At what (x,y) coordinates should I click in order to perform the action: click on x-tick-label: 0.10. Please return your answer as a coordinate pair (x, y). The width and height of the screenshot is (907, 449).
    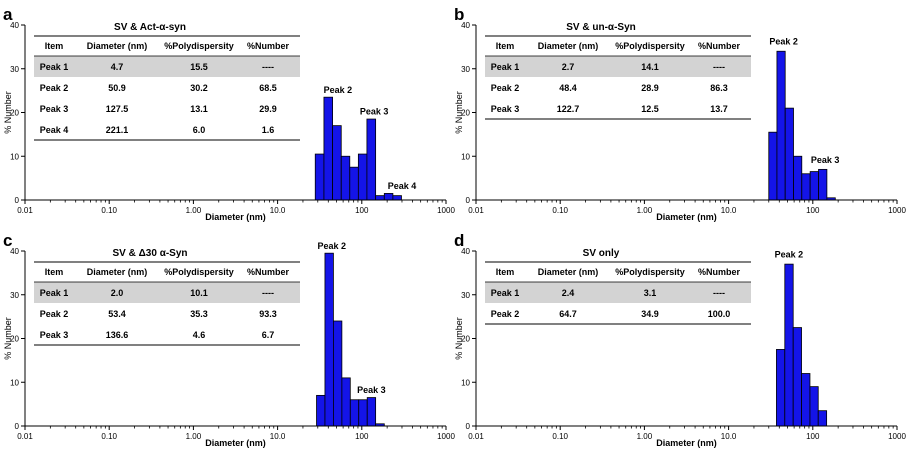
    Looking at the image, I should click on (560, 210).